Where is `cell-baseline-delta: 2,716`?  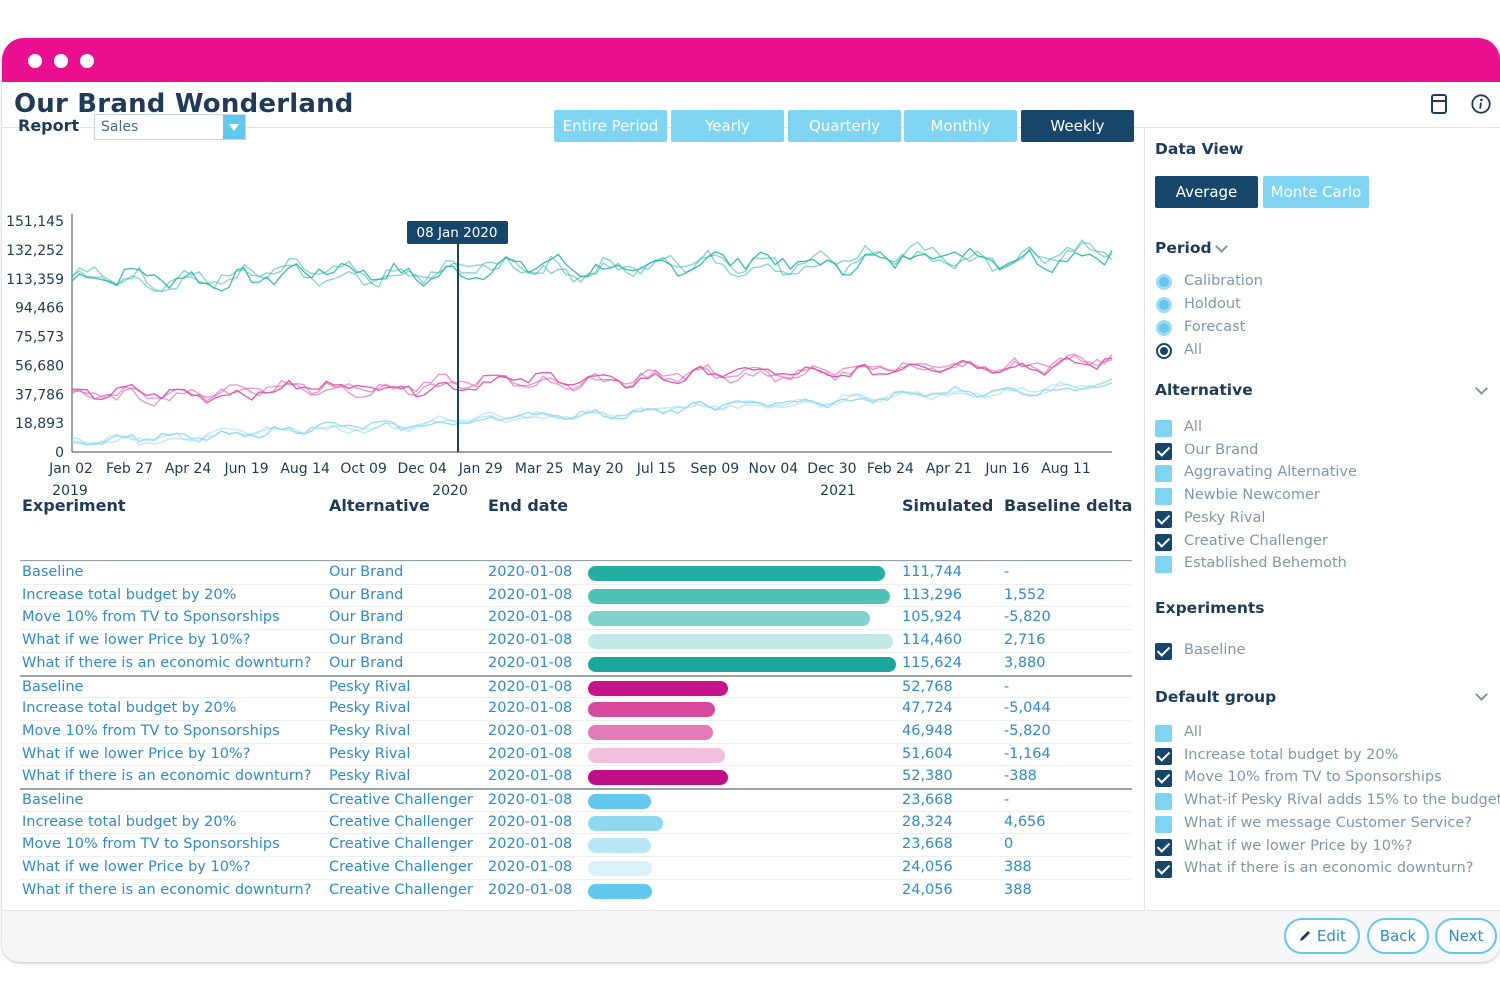
cell-baseline-delta: 2,716 is located at coordinates (1025, 640).